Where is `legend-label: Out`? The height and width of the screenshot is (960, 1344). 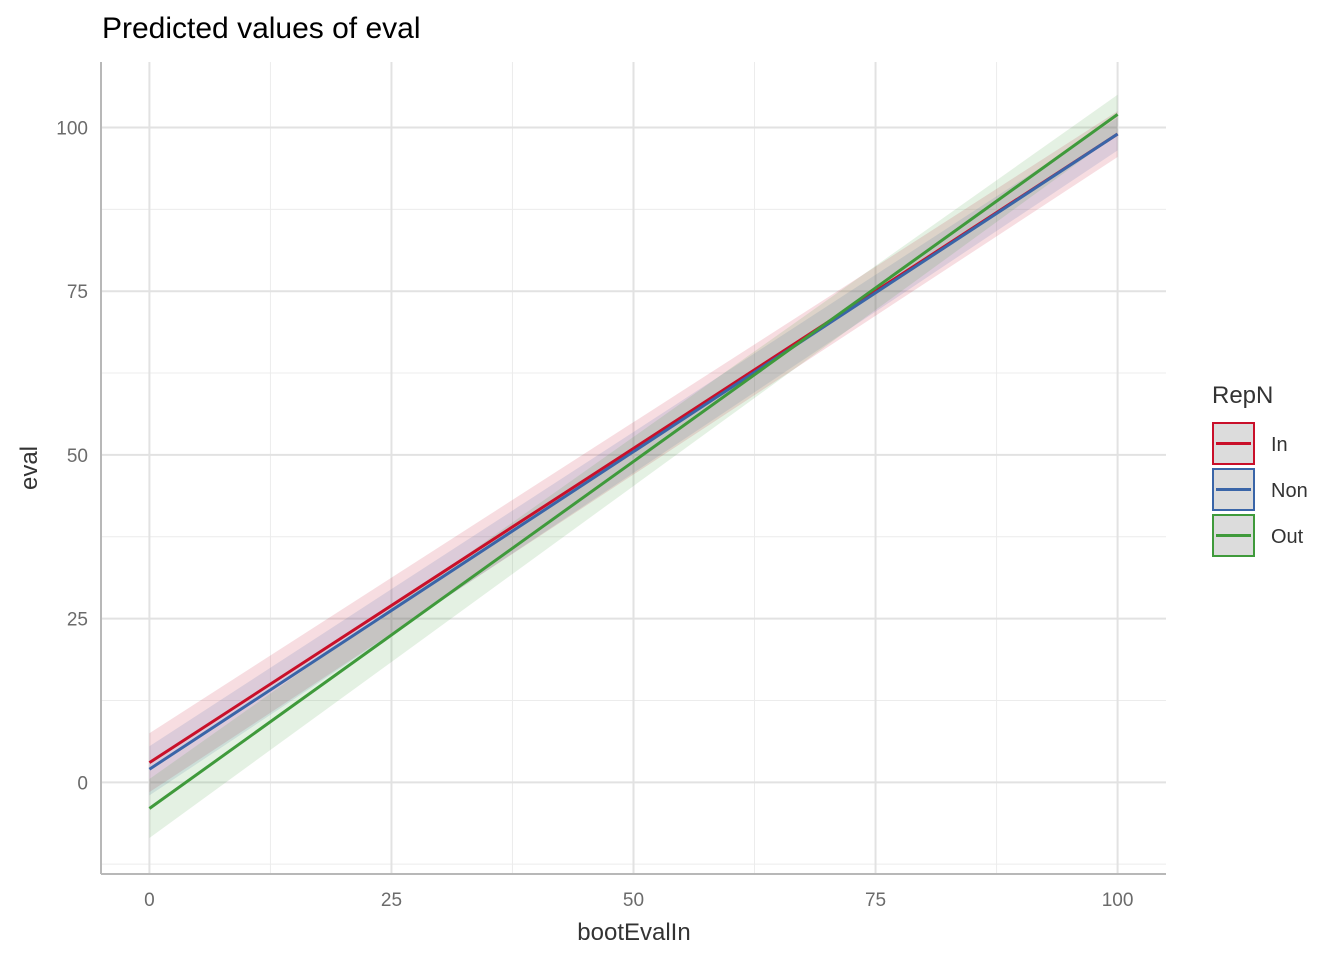
legend-label: Out is located at coordinates (1287, 537).